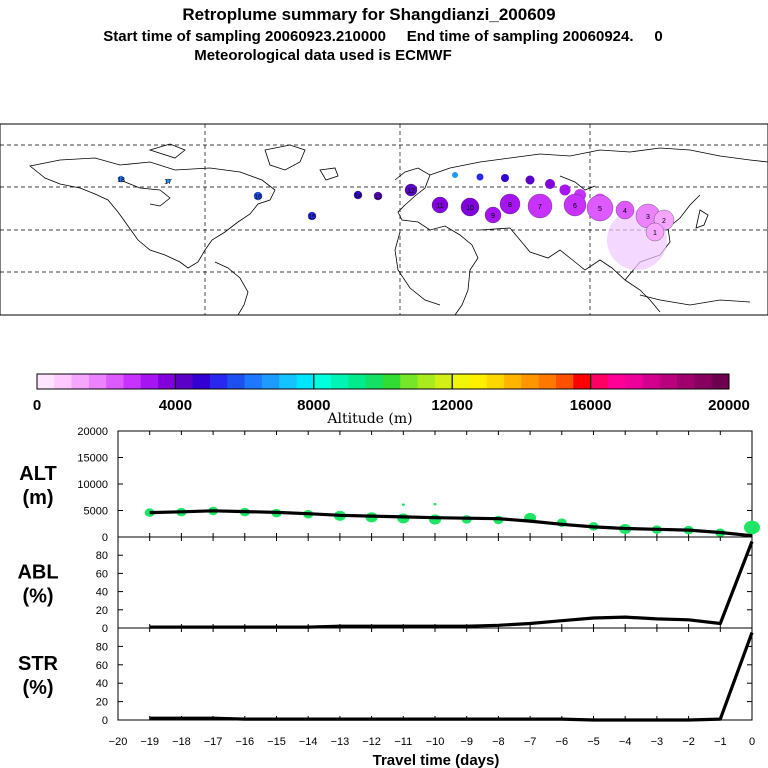  What do you see at coordinates (369, 419) in the screenshot?
I see `colorbar-title: Altitude (m)` at bounding box center [369, 419].